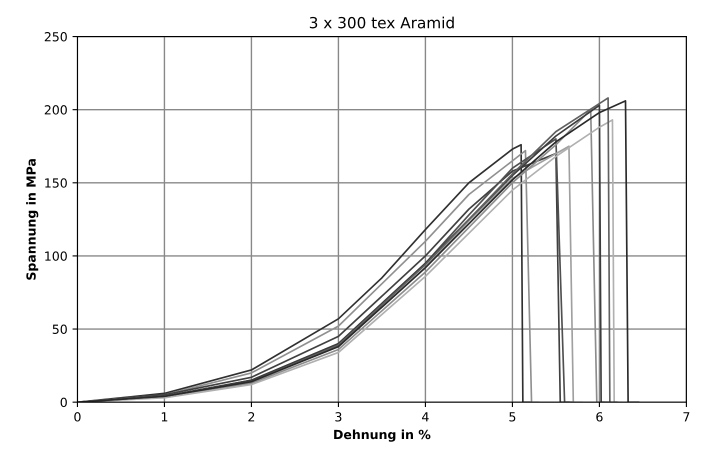  Describe the element at coordinates (686, 417) in the screenshot. I see `x-tick-label: 7` at that location.